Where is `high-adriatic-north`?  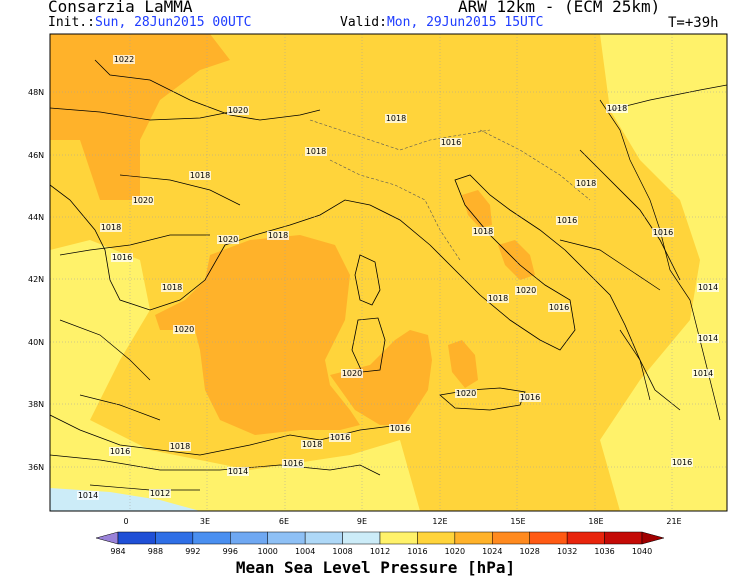
high-adriatic-north is located at coordinates (477, 209).